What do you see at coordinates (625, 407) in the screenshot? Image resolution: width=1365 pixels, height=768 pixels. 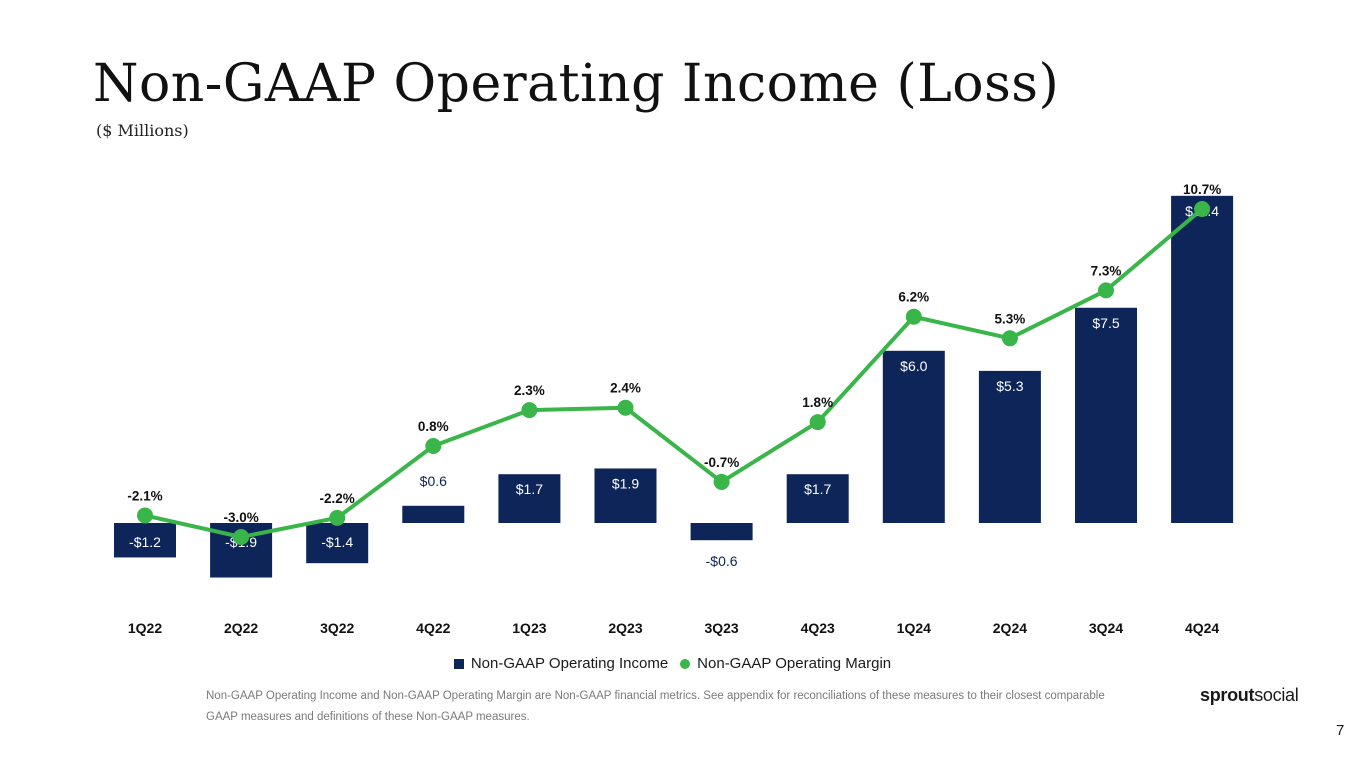 I see `margin-point-2Q23` at bounding box center [625, 407].